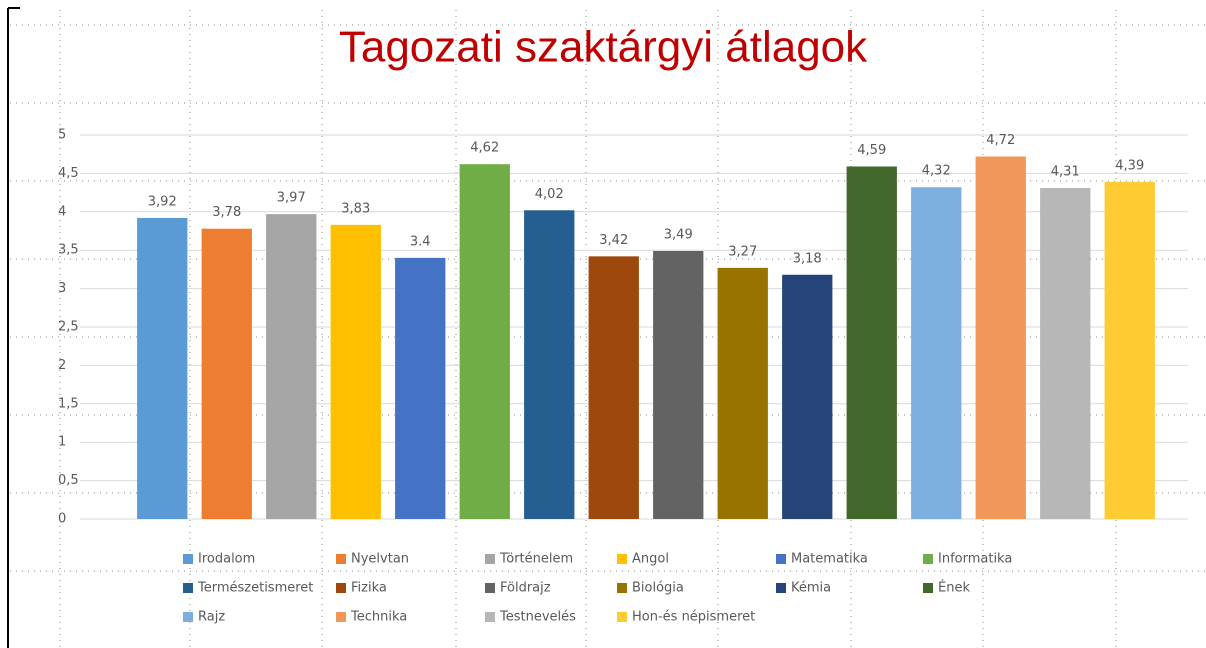  Describe the element at coordinates (380, 559) in the screenshot. I see `legend-label: Nyelvtan` at that location.